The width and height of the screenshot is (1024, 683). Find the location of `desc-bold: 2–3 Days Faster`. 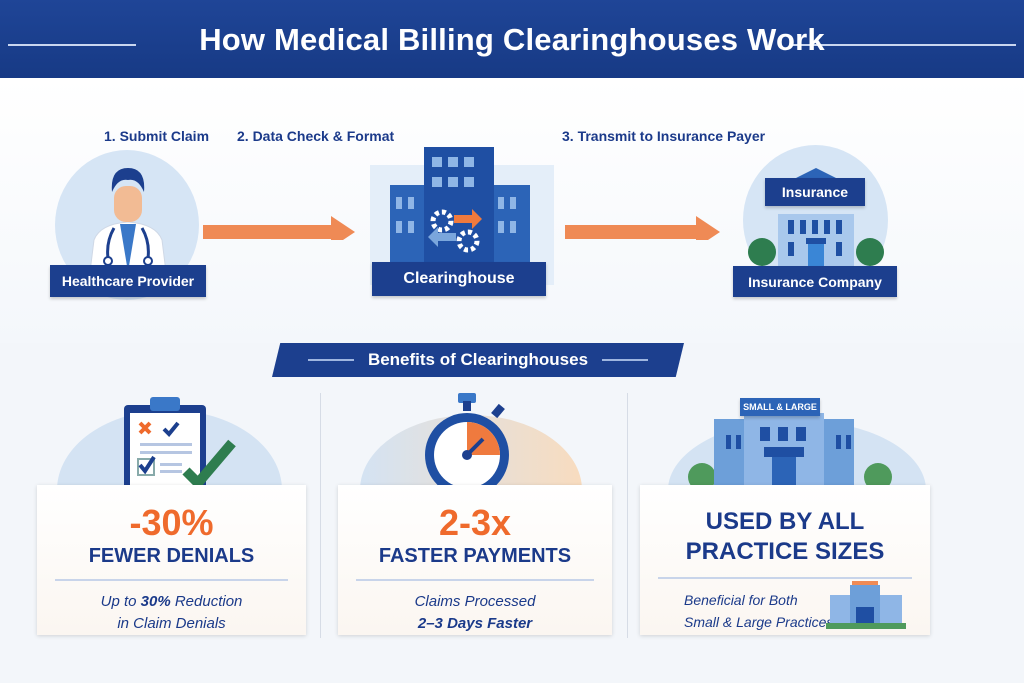

desc-bold: 2–3 Days Faster is located at coordinates (475, 623).